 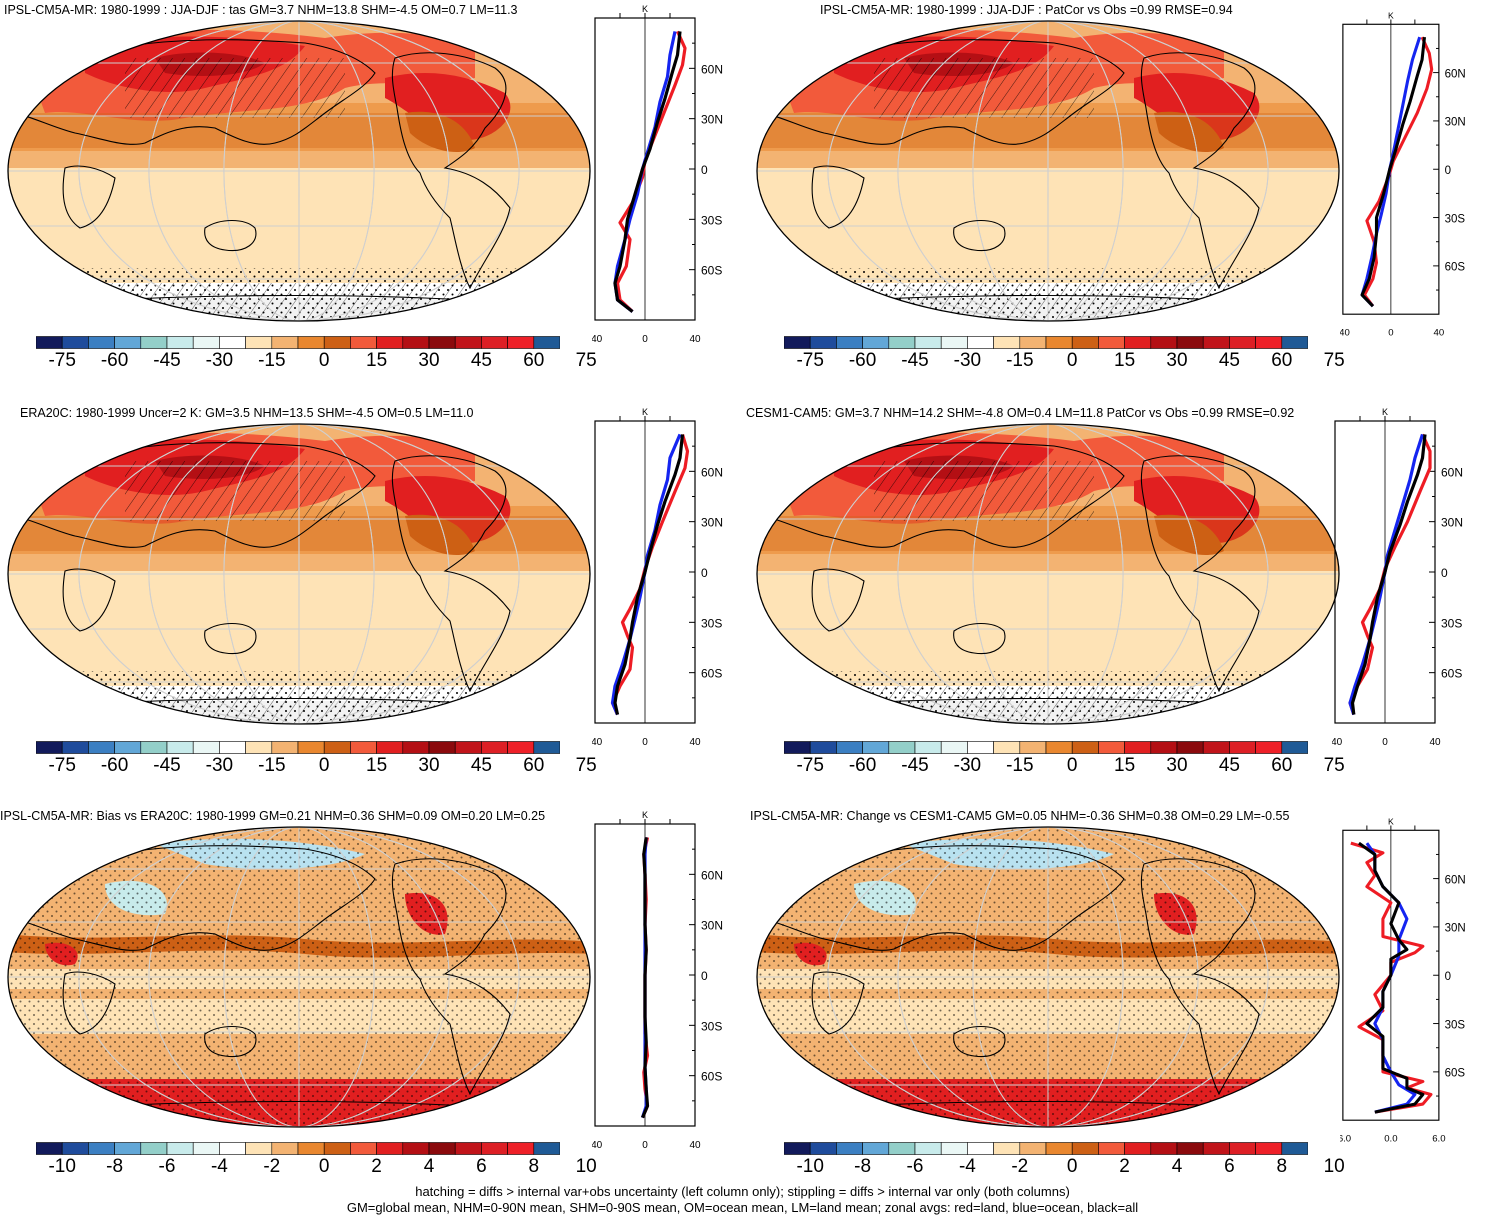 I want to click on zonal-lat-label: 30N, so click(x=712, y=120).